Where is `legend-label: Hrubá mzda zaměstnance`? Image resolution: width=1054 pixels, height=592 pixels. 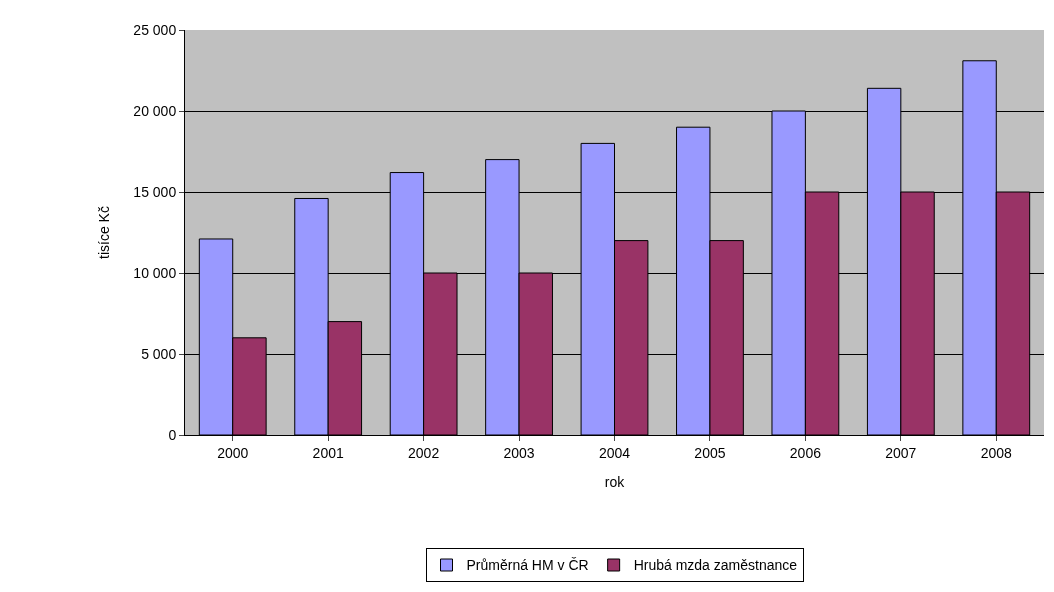
legend-label: Hrubá mzda zaměstnance is located at coordinates (715, 565).